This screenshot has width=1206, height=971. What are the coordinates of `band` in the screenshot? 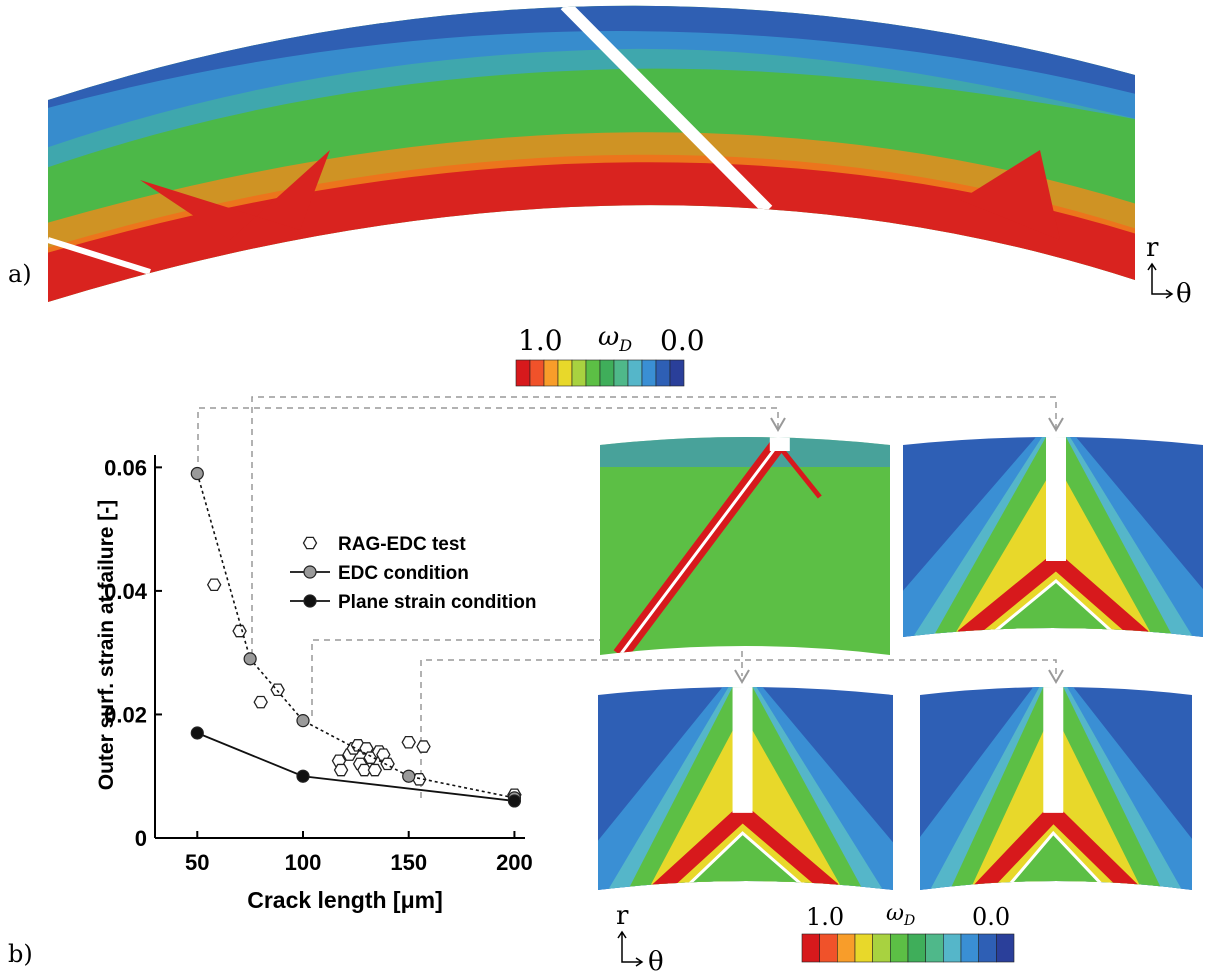 It's located at (745, 452).